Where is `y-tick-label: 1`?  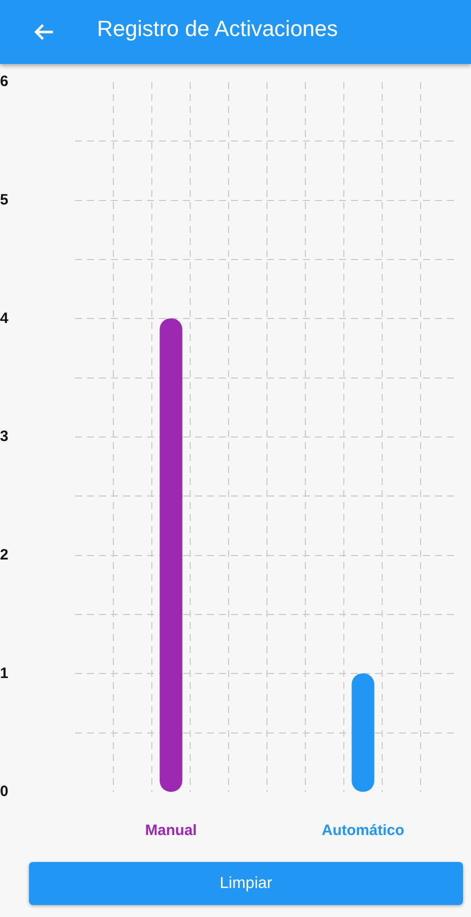
y-tick-label: 1 is located at coordinates (4, 673).